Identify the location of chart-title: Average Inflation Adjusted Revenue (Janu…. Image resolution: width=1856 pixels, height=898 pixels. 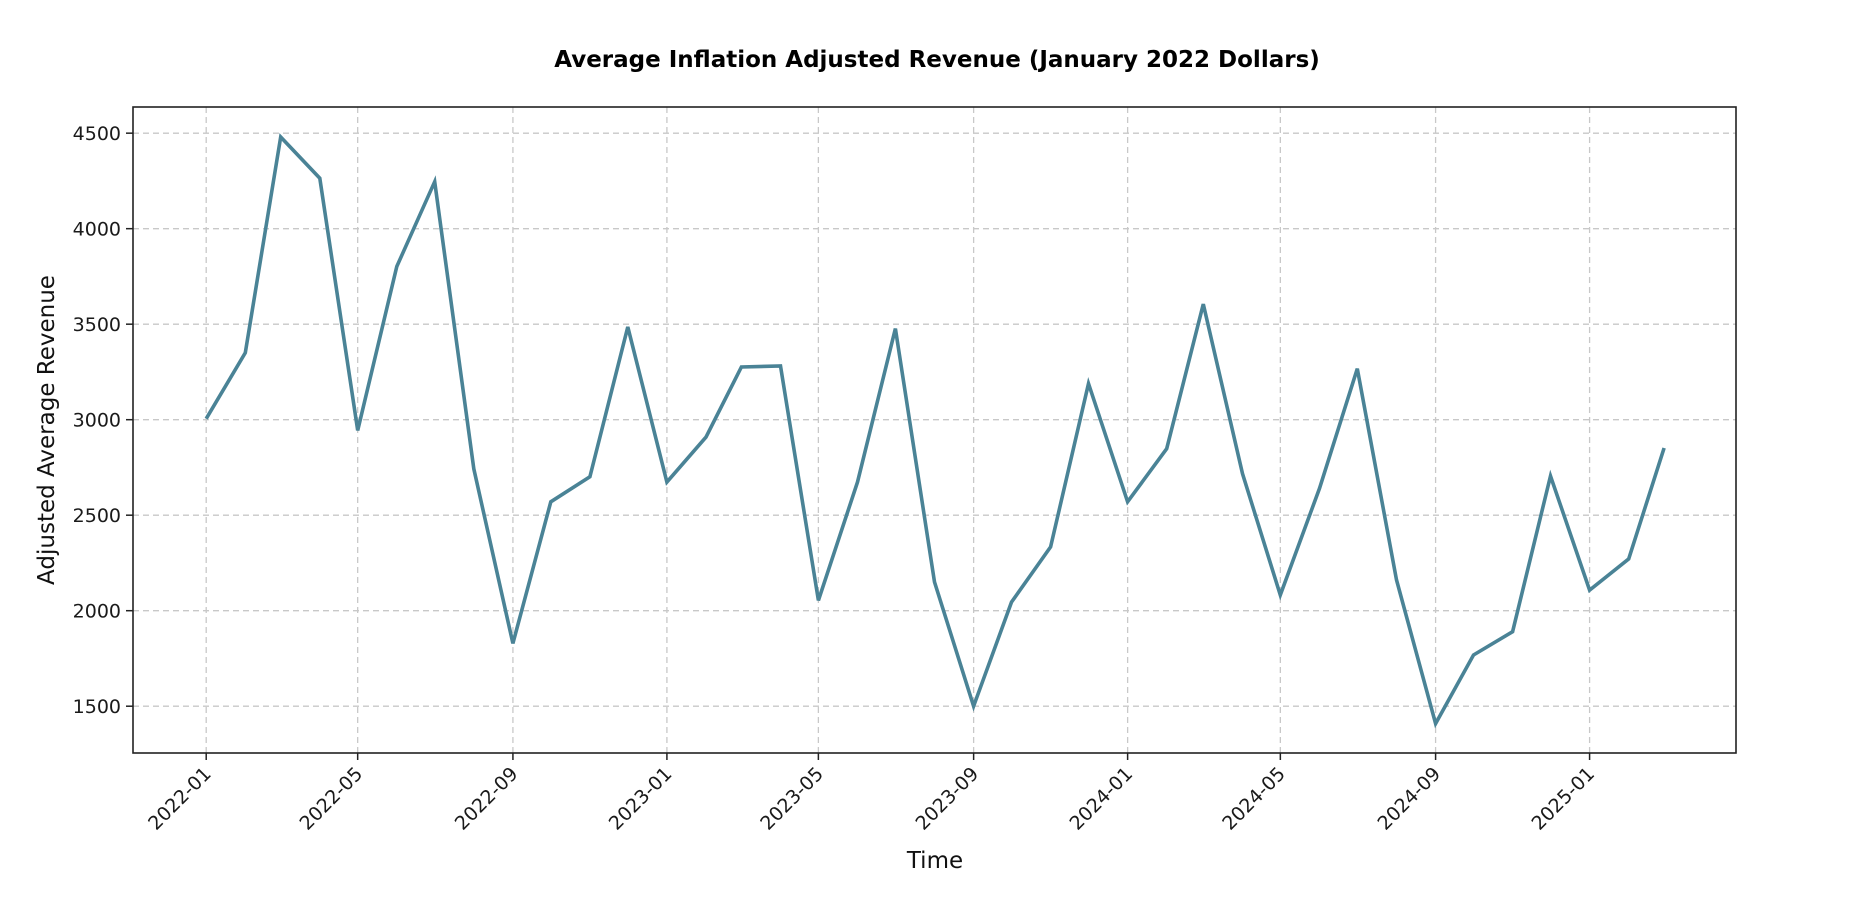
(937, 60).